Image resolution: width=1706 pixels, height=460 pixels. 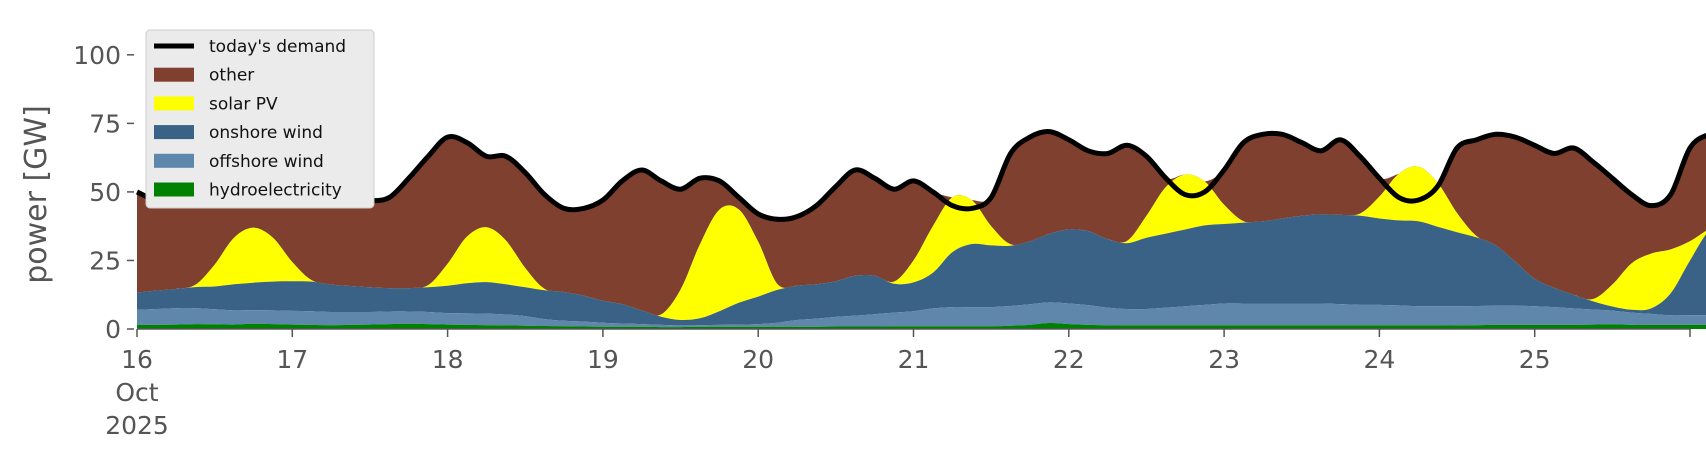 What do you see at coordinates (758, 359) in the screenshot?
I see `x-tick-label: 20` at bounding box center [758, 359].